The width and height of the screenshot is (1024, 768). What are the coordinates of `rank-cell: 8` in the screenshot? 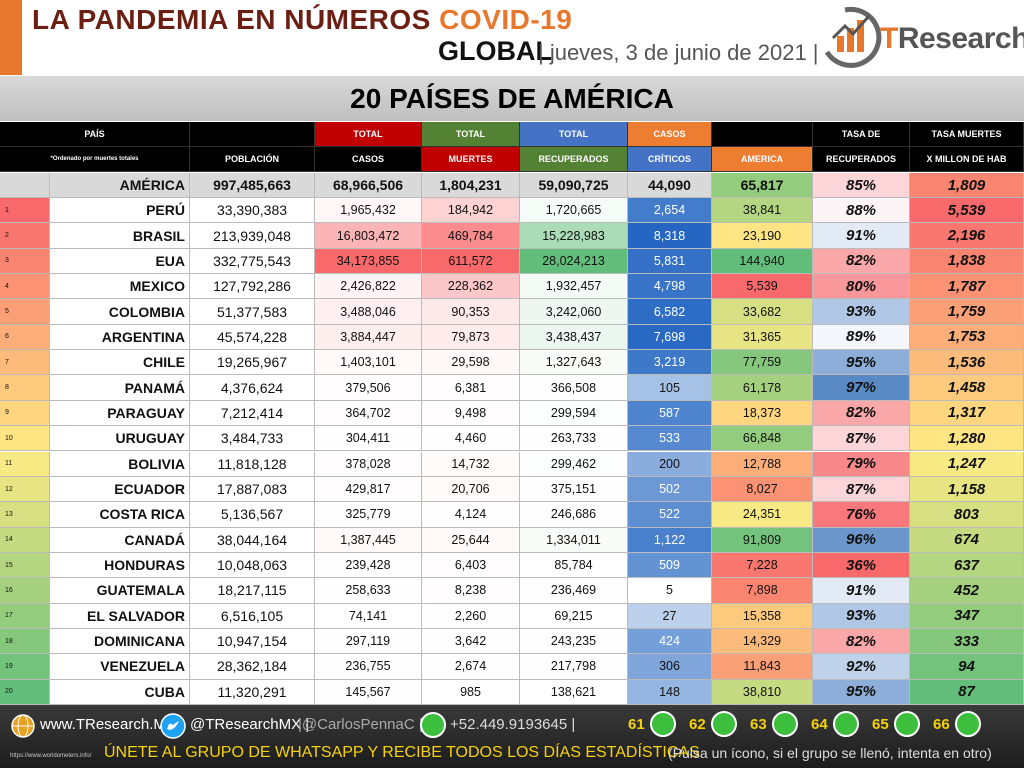 It's located at (25, 388).